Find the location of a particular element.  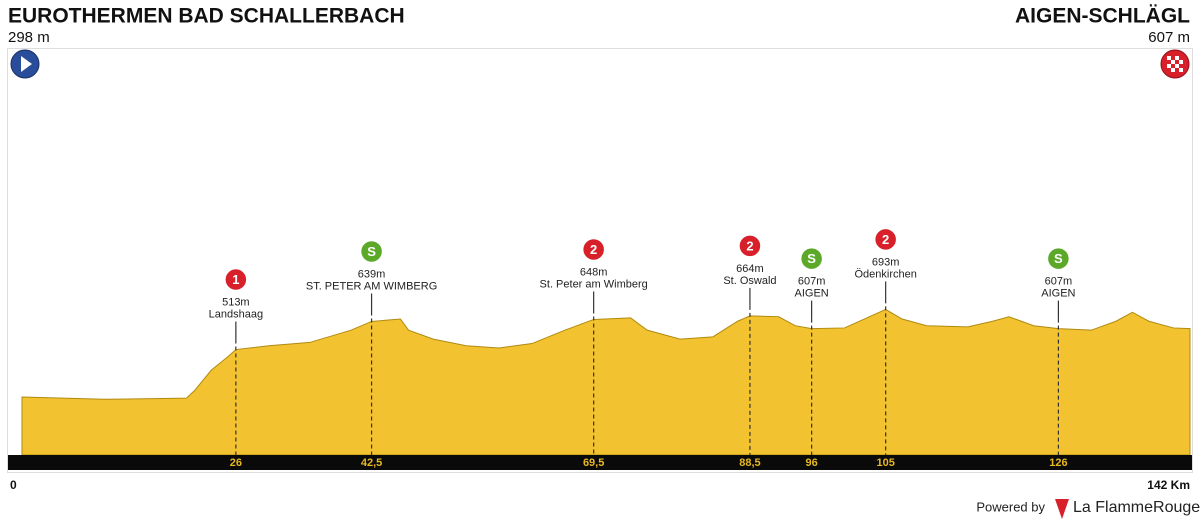

climb-km: 96 is located at coordinates (812, 463).